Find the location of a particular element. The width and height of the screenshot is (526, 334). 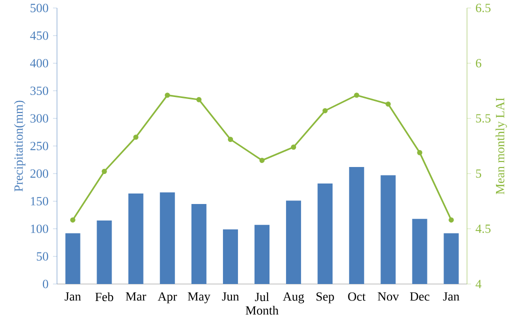

y-tick-label: 150 is located at coordinates (39, 201).